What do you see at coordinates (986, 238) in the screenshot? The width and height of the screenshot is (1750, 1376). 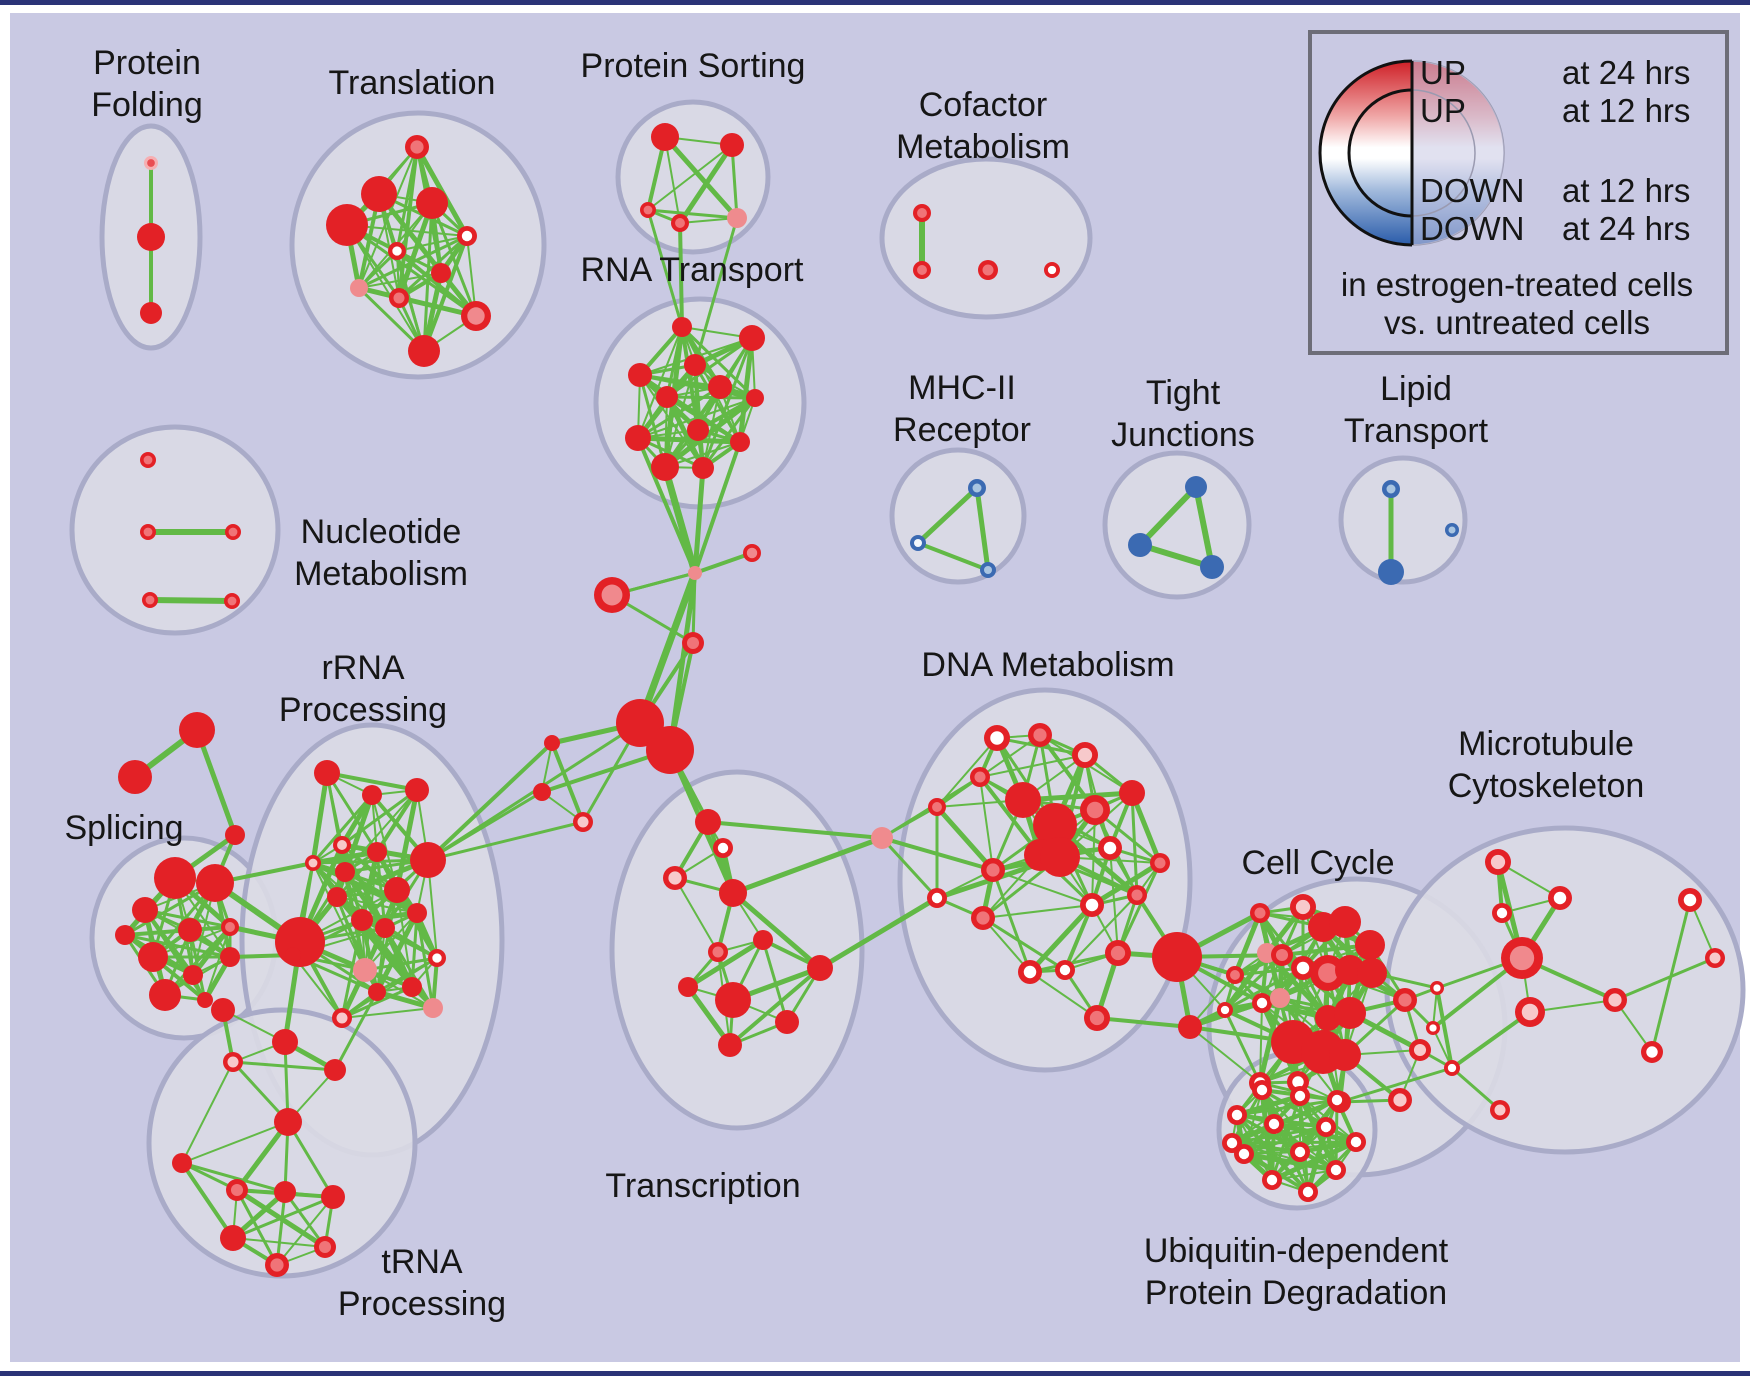 I see `cluster-cofactor-metabolism` at bounding box center [986, 238].